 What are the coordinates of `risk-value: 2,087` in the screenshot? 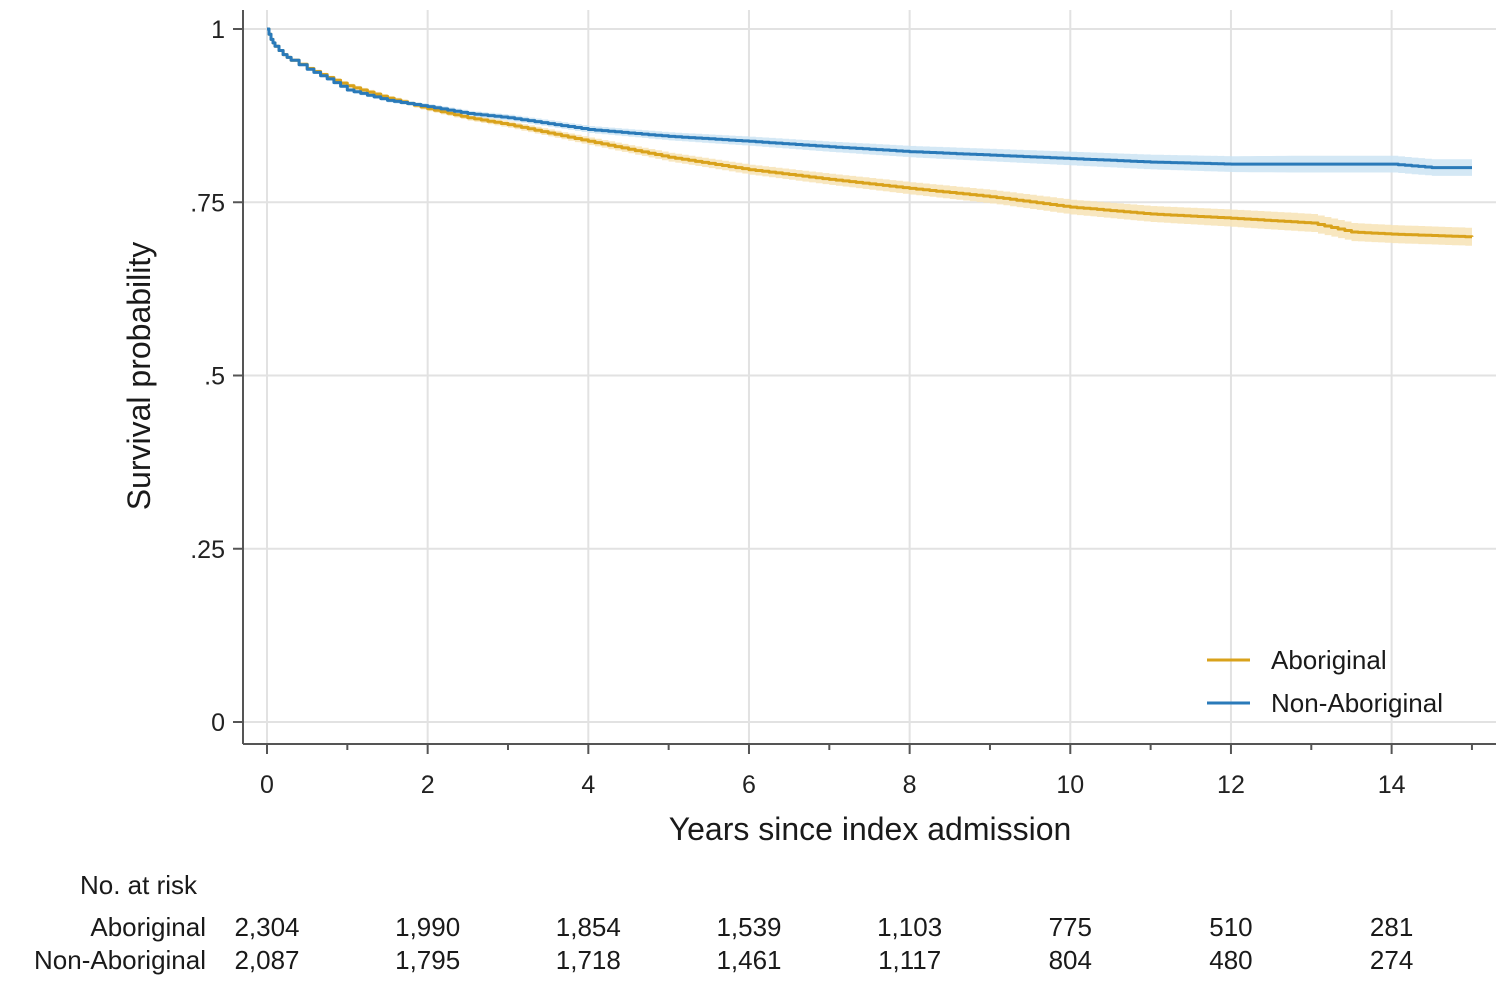 It's located at (266, 960).